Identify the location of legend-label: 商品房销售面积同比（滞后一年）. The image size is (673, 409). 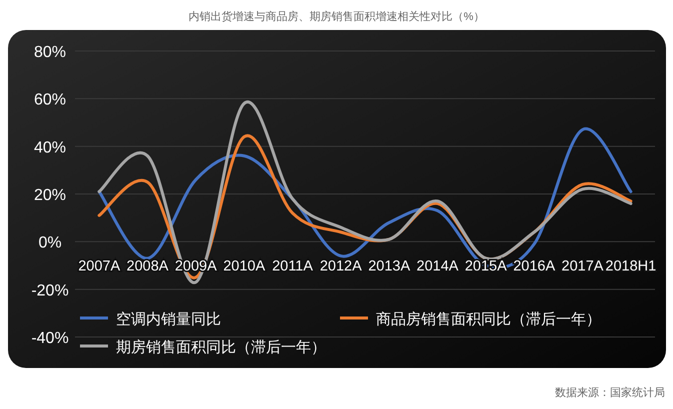
(488, 319).